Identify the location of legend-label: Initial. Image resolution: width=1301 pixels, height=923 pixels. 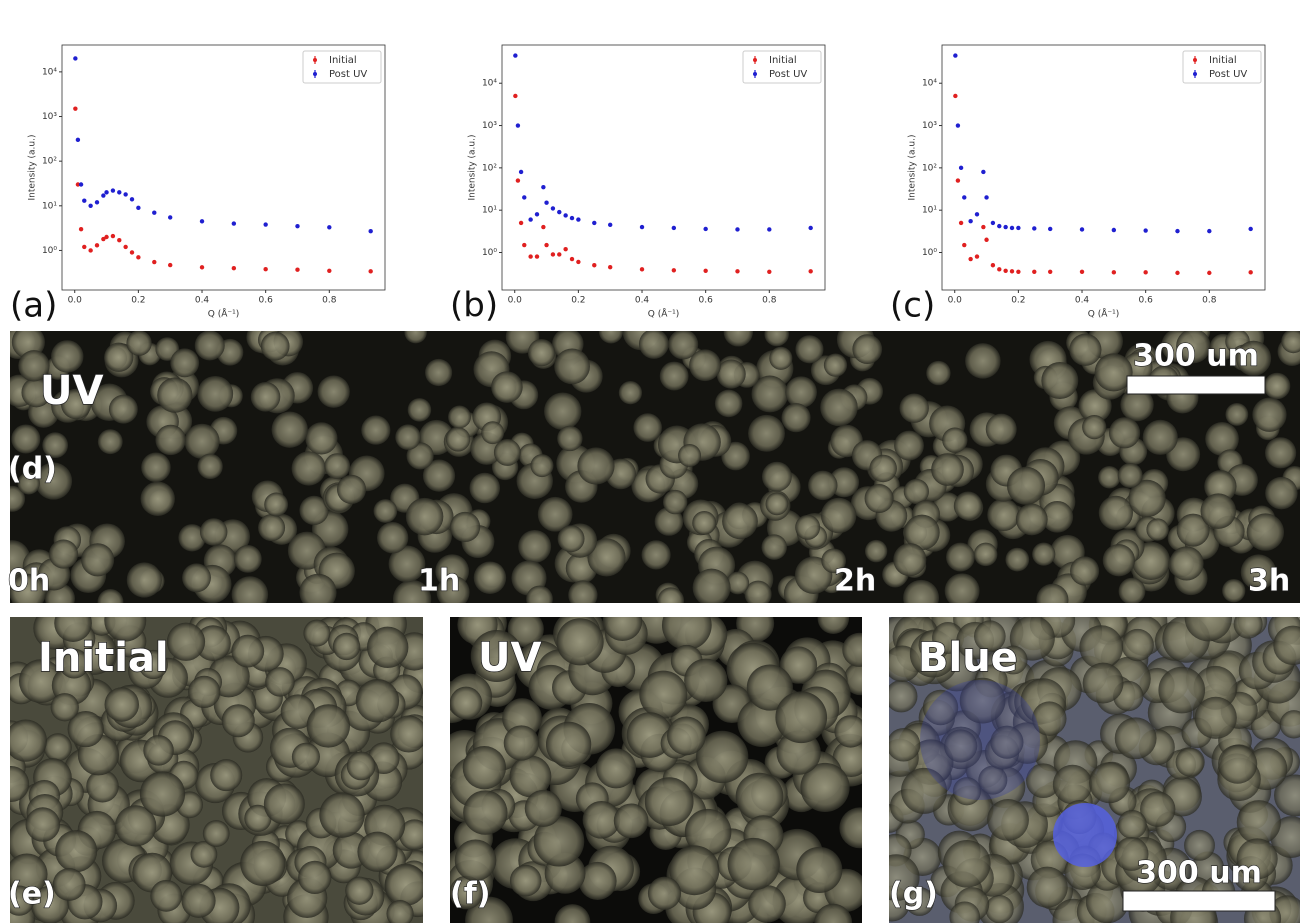
(343, 60).